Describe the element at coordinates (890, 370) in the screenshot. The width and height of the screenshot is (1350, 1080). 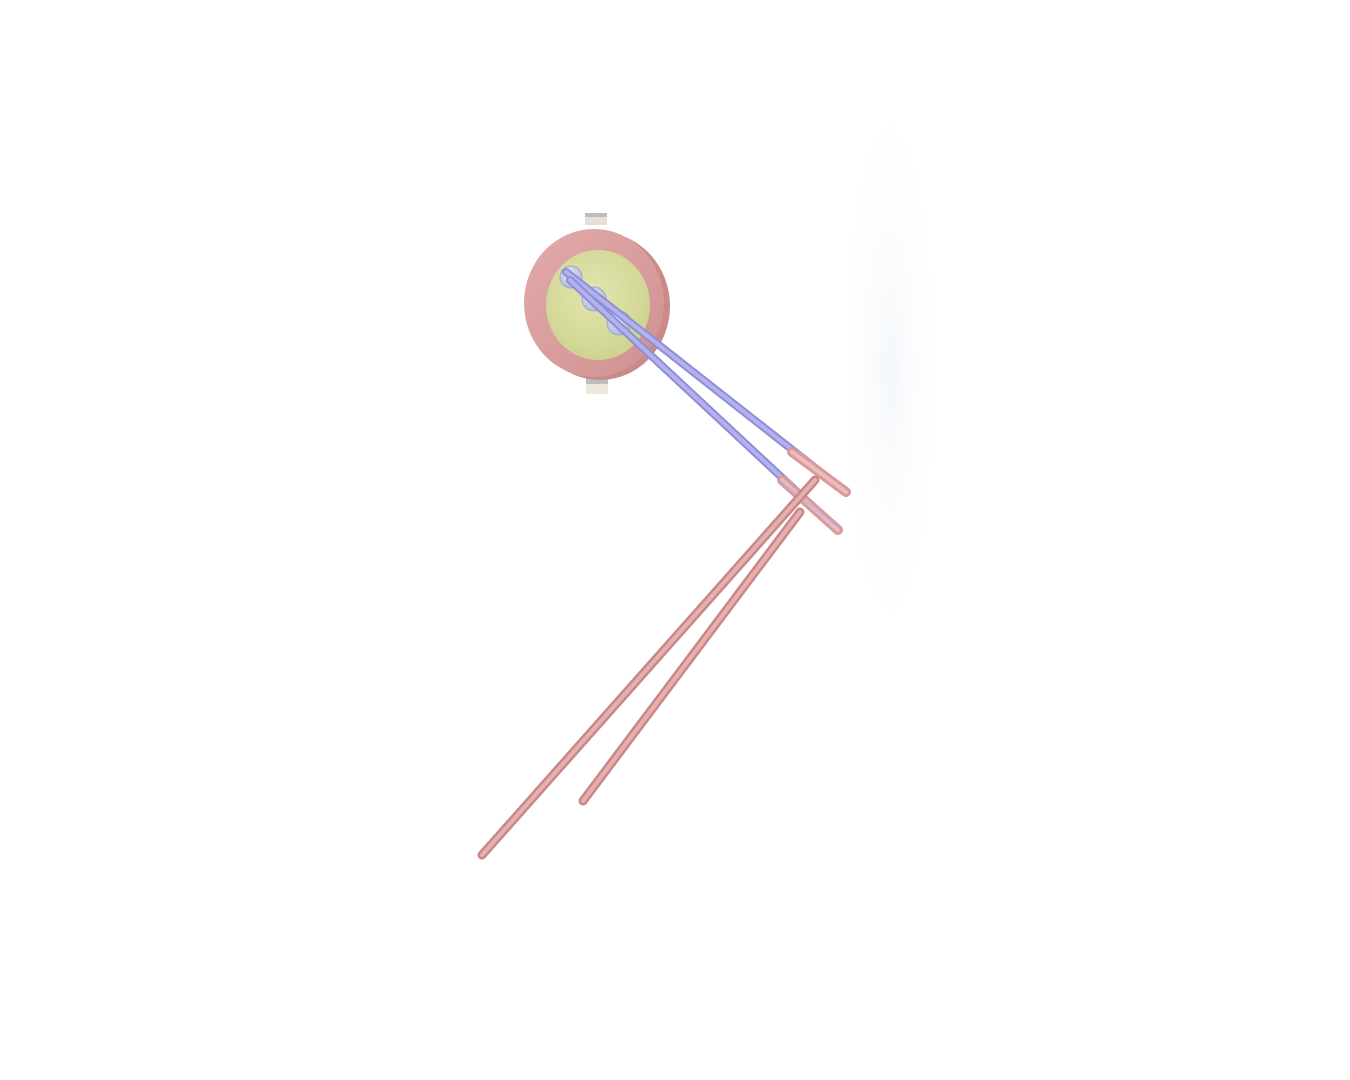
I see `background-glare` at that location.